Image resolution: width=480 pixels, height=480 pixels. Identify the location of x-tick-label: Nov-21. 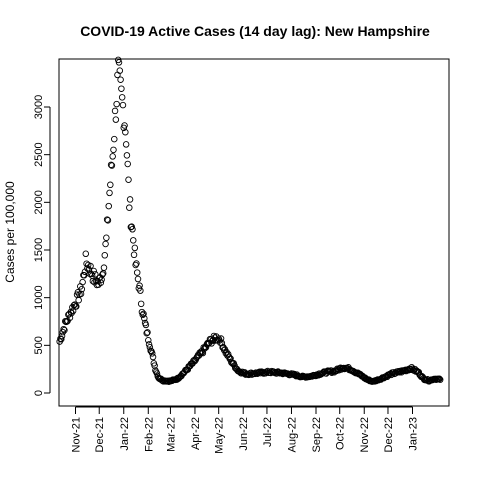
(77, 434).